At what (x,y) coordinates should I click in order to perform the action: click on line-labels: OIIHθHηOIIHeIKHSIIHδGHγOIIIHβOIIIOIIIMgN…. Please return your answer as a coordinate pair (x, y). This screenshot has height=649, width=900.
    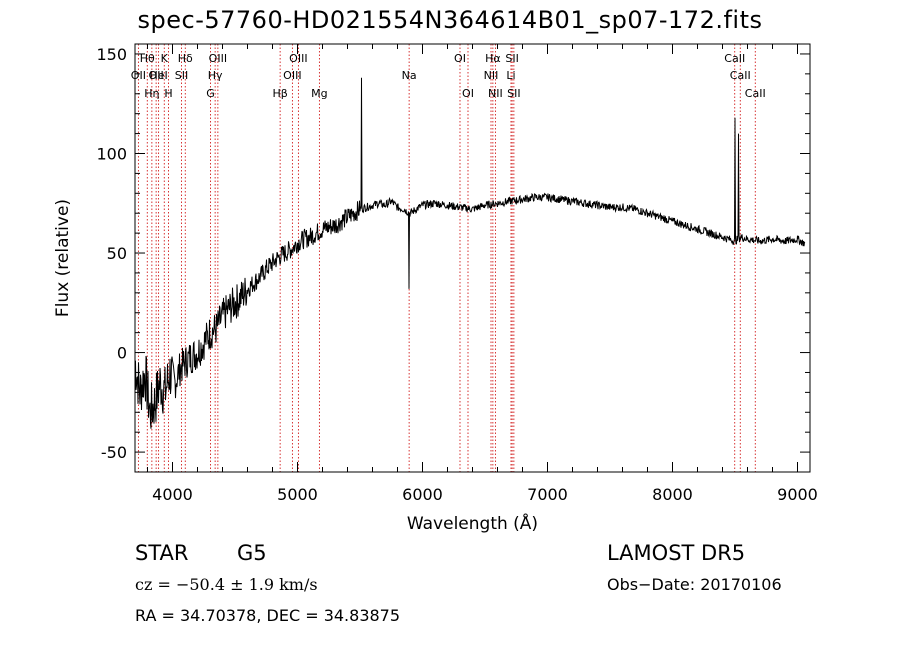
    Looking at the image, I should click on (448, 76).